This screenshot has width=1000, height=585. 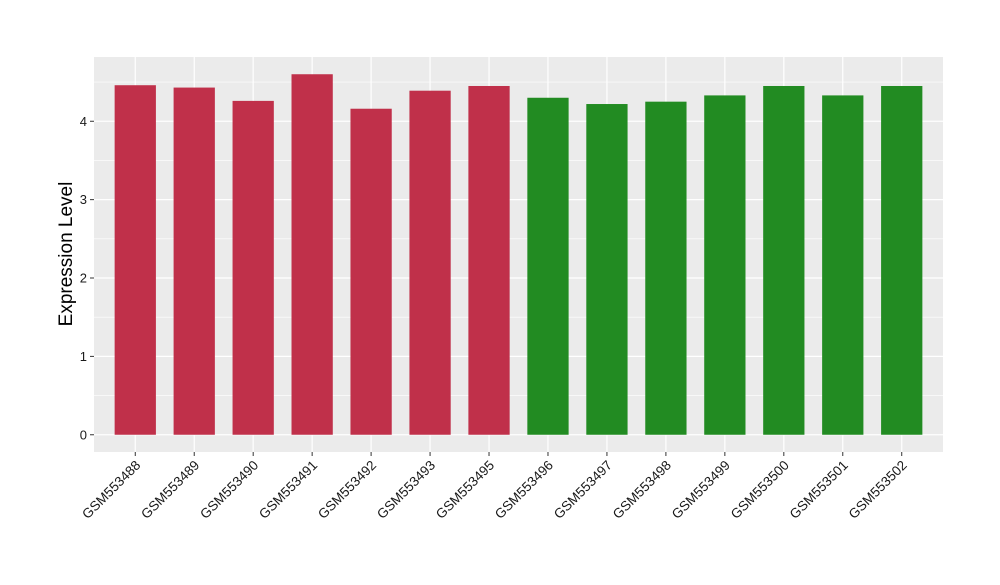 I want to click on bar-GSM553502, so click(x=902, y=260).